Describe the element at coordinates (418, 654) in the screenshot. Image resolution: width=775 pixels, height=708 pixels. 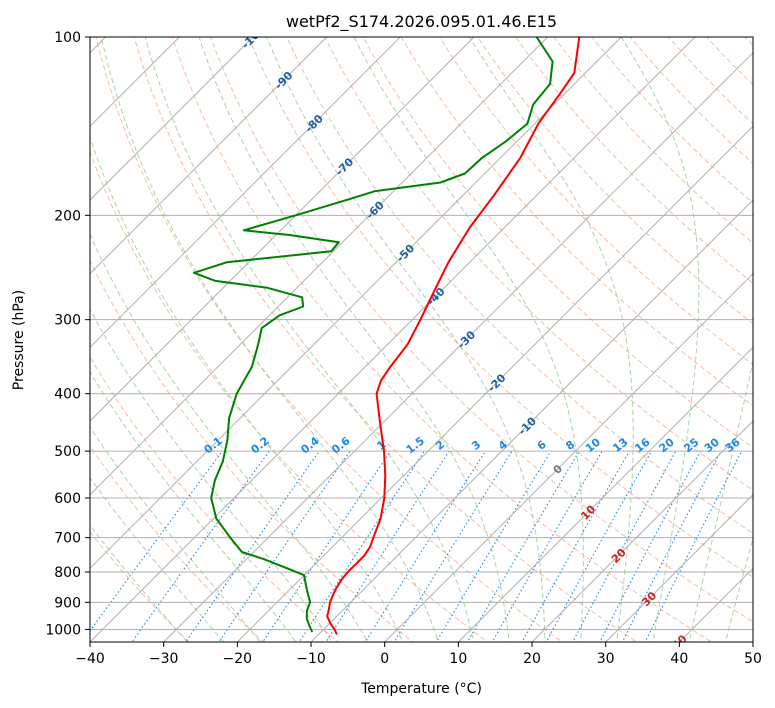
I see `x-axis: −40 −30 −20 −10 0 10 20 30 40 50` at that location.